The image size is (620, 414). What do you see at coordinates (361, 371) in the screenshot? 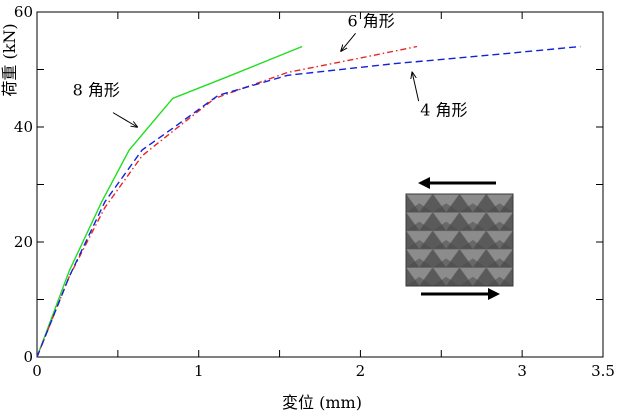
I see `x-tick-label: 2` at bounding box center [361, 371].